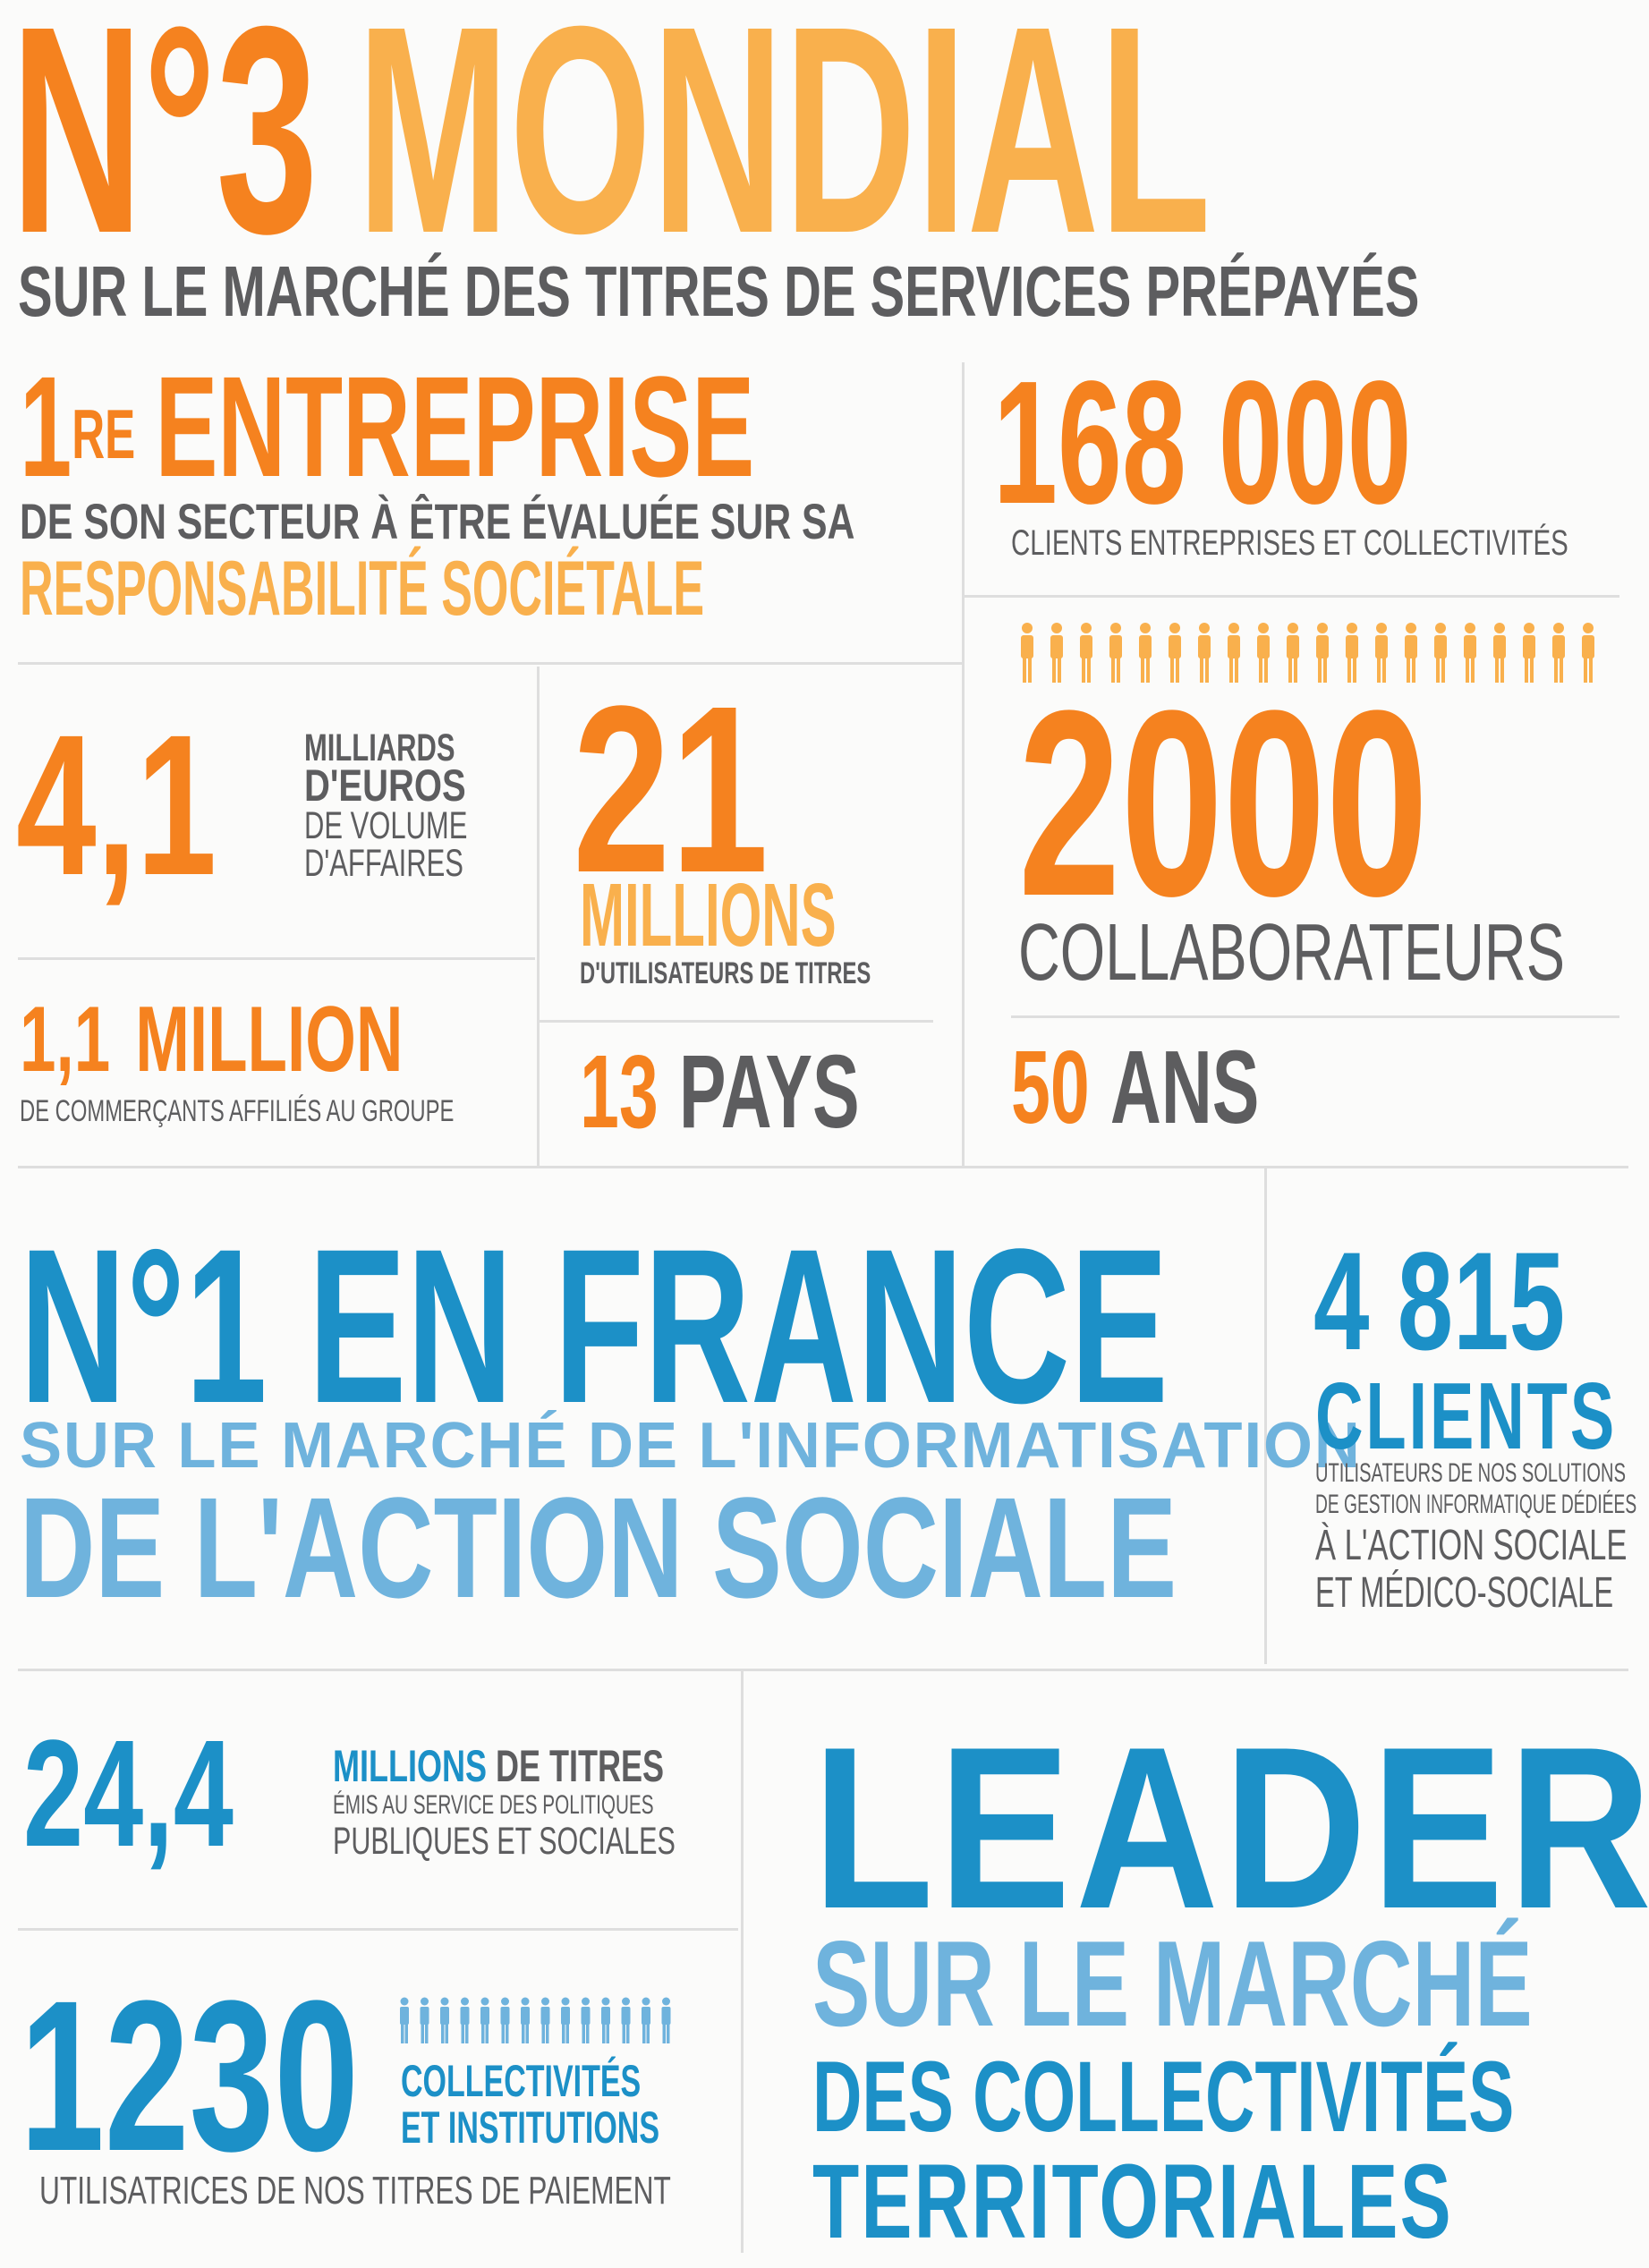 This screenshot has width=1649, height=2268. What do you see at coordinates (619, 1091) in the screenshot?
I see `countries-value: 13` at bounding box center [619, 1091].